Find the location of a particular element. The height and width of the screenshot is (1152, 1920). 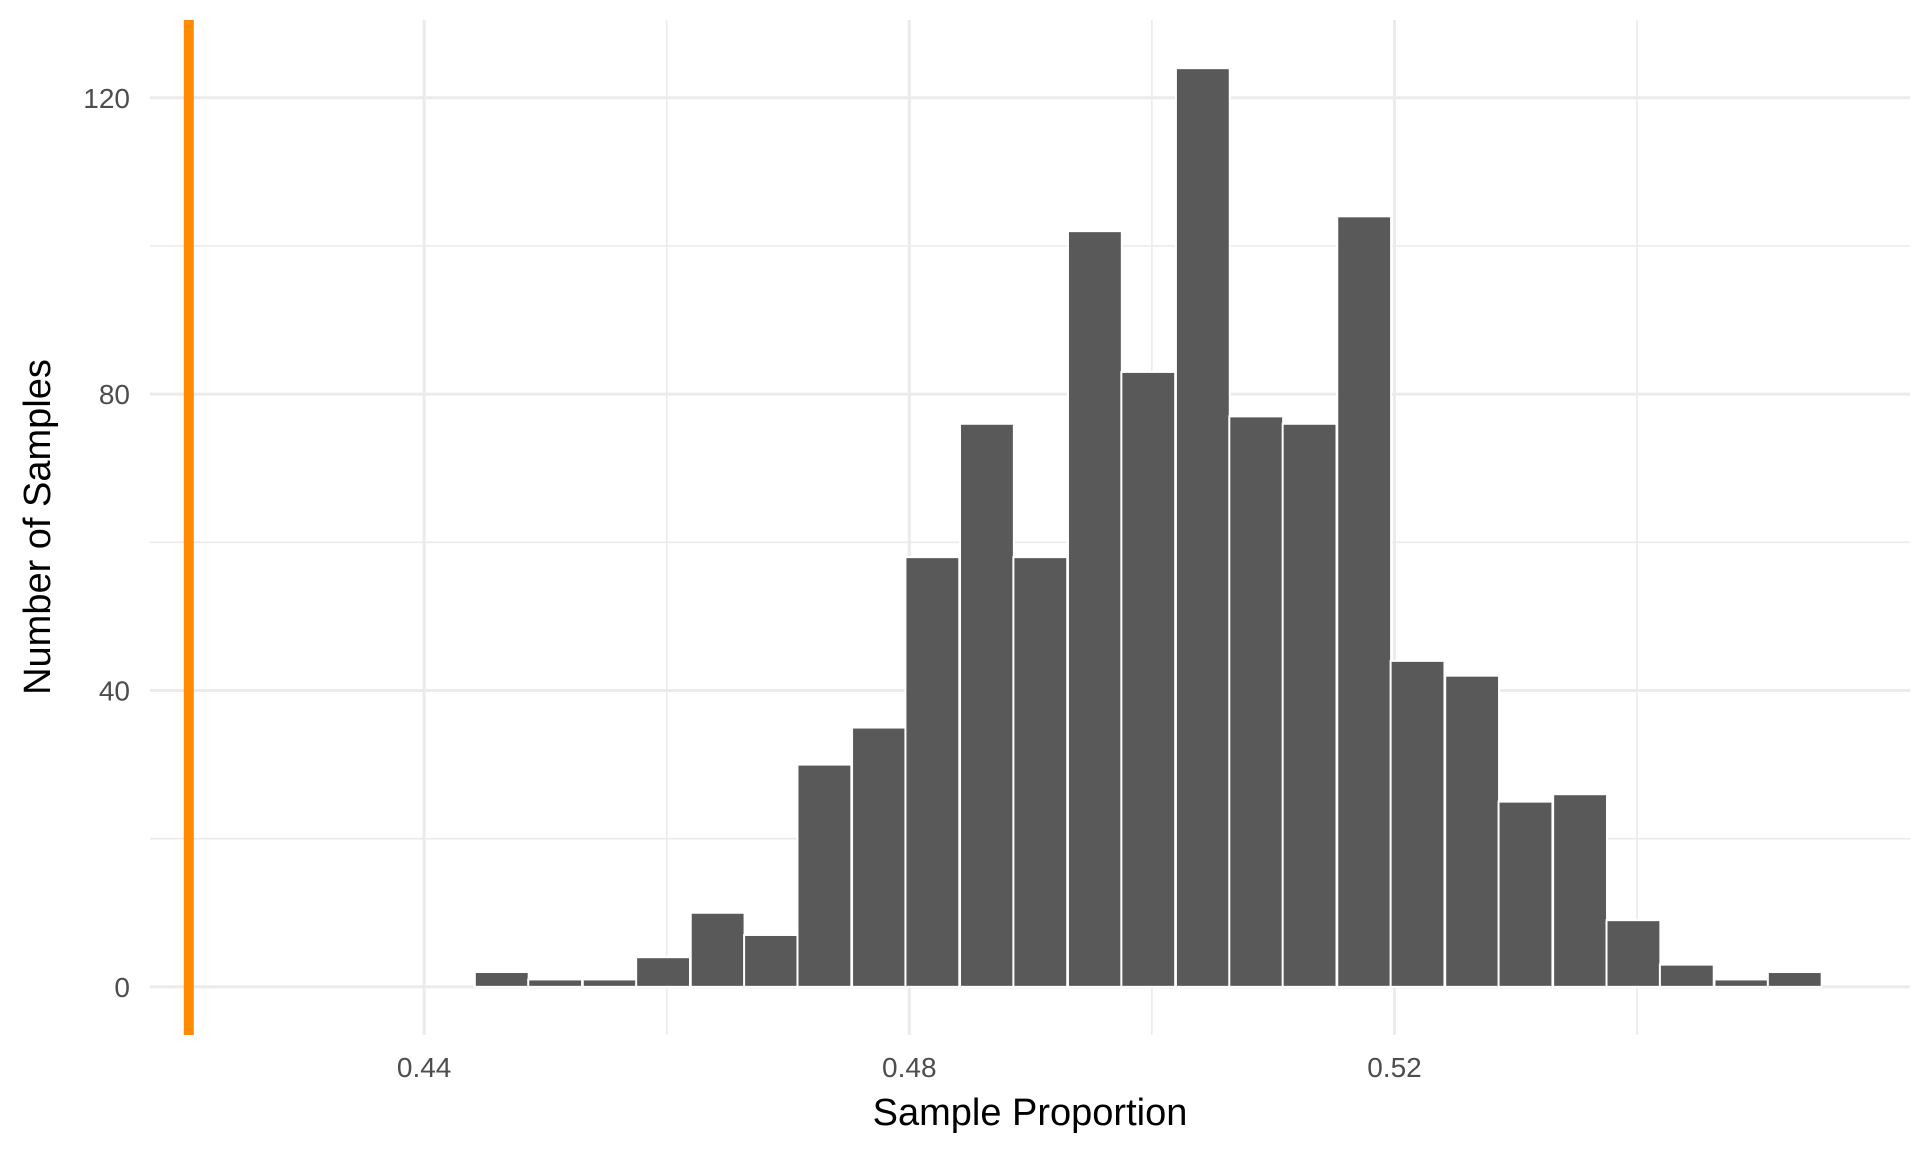

x-axis-ticks: 0.44 0.48 0.52 is located at coordinates (909, 1067).